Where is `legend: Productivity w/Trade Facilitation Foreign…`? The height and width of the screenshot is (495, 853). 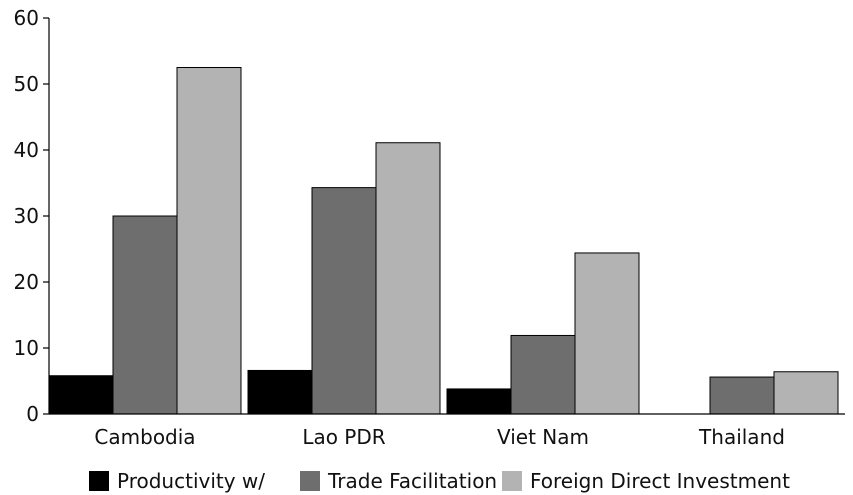 legend: Productivity w/Trade Facilitation Foreign… is located at coordinates (439, 481).